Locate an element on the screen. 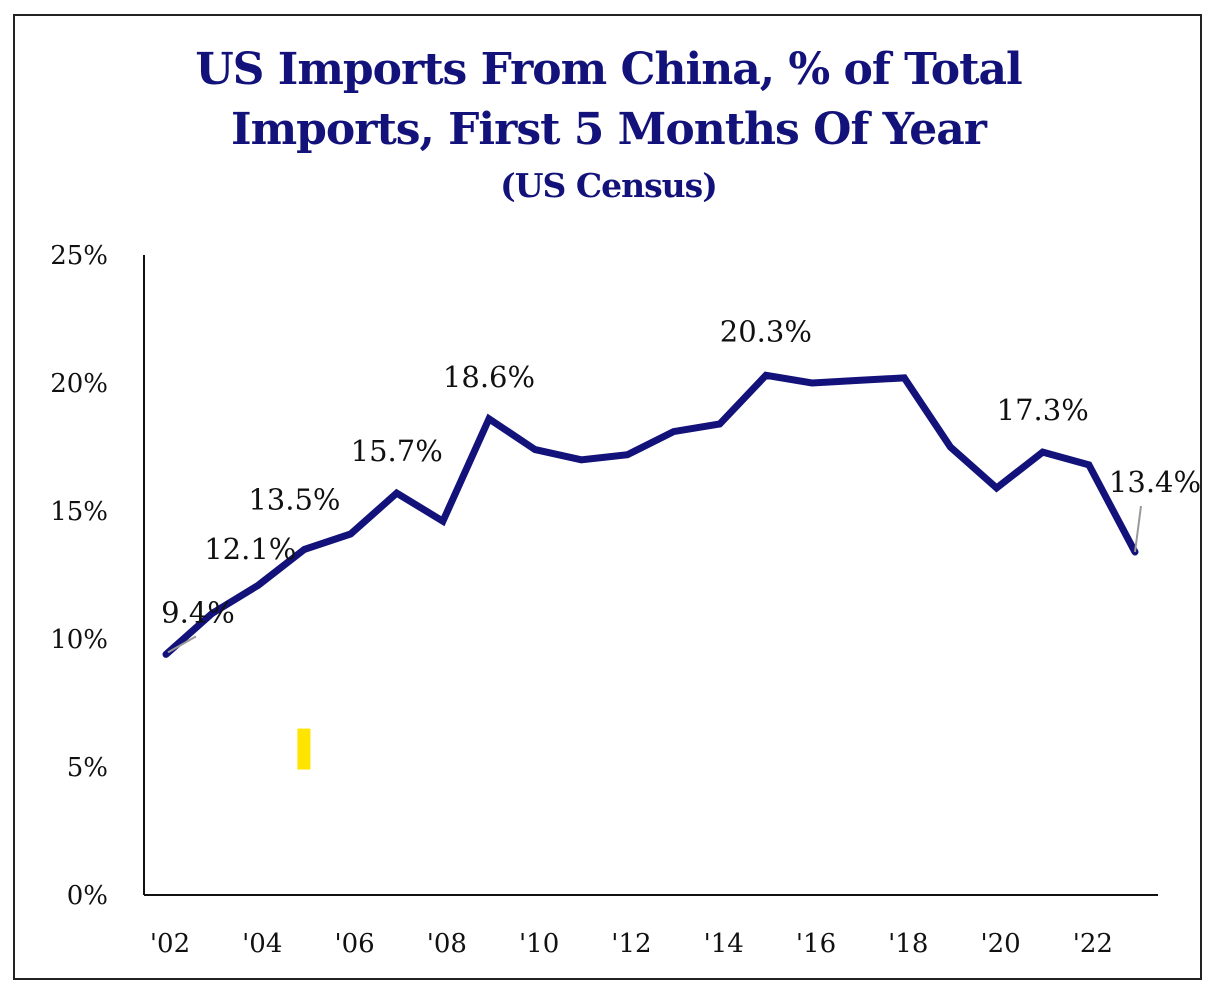  data-label: 13.4% is located at coordinates (1155, 482).